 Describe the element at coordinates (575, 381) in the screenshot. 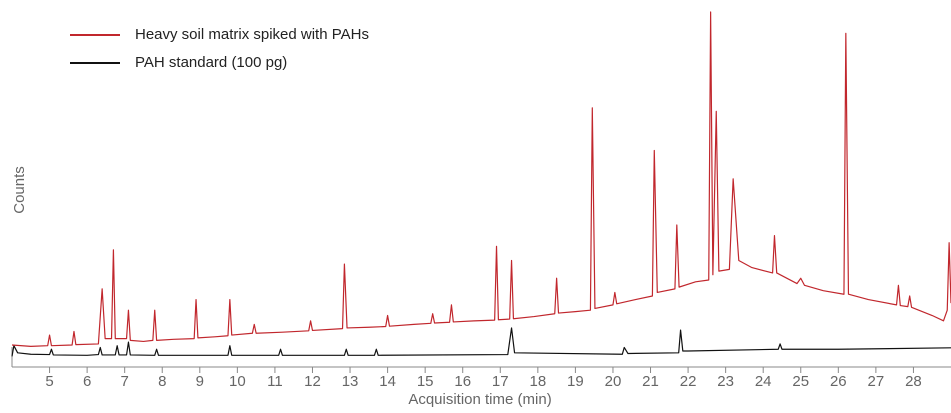

I see `x-tick-label: 19` at that location.